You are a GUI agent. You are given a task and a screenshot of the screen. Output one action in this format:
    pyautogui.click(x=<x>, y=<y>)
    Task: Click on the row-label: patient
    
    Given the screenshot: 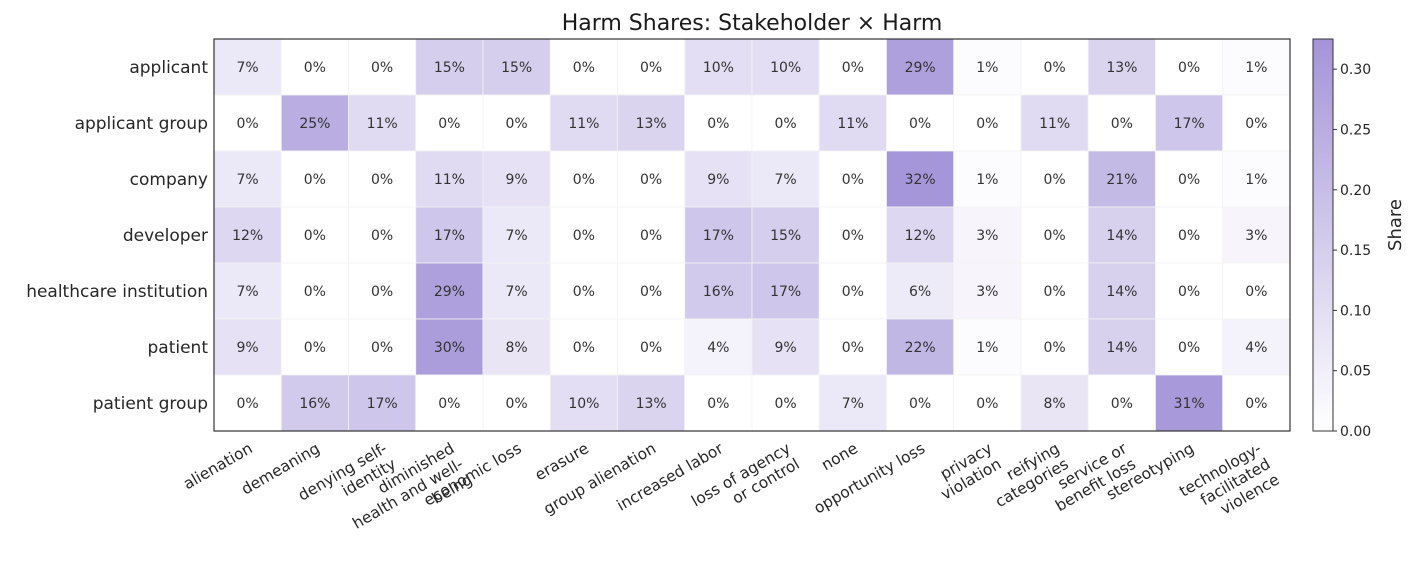 What is the action you would take?
    pyautogui.click(x=178, y=348)
    